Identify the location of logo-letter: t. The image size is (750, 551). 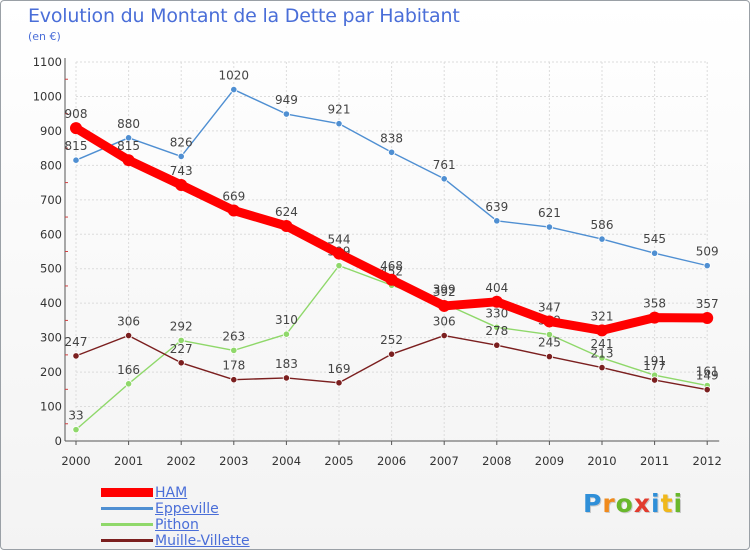
(667, 503).